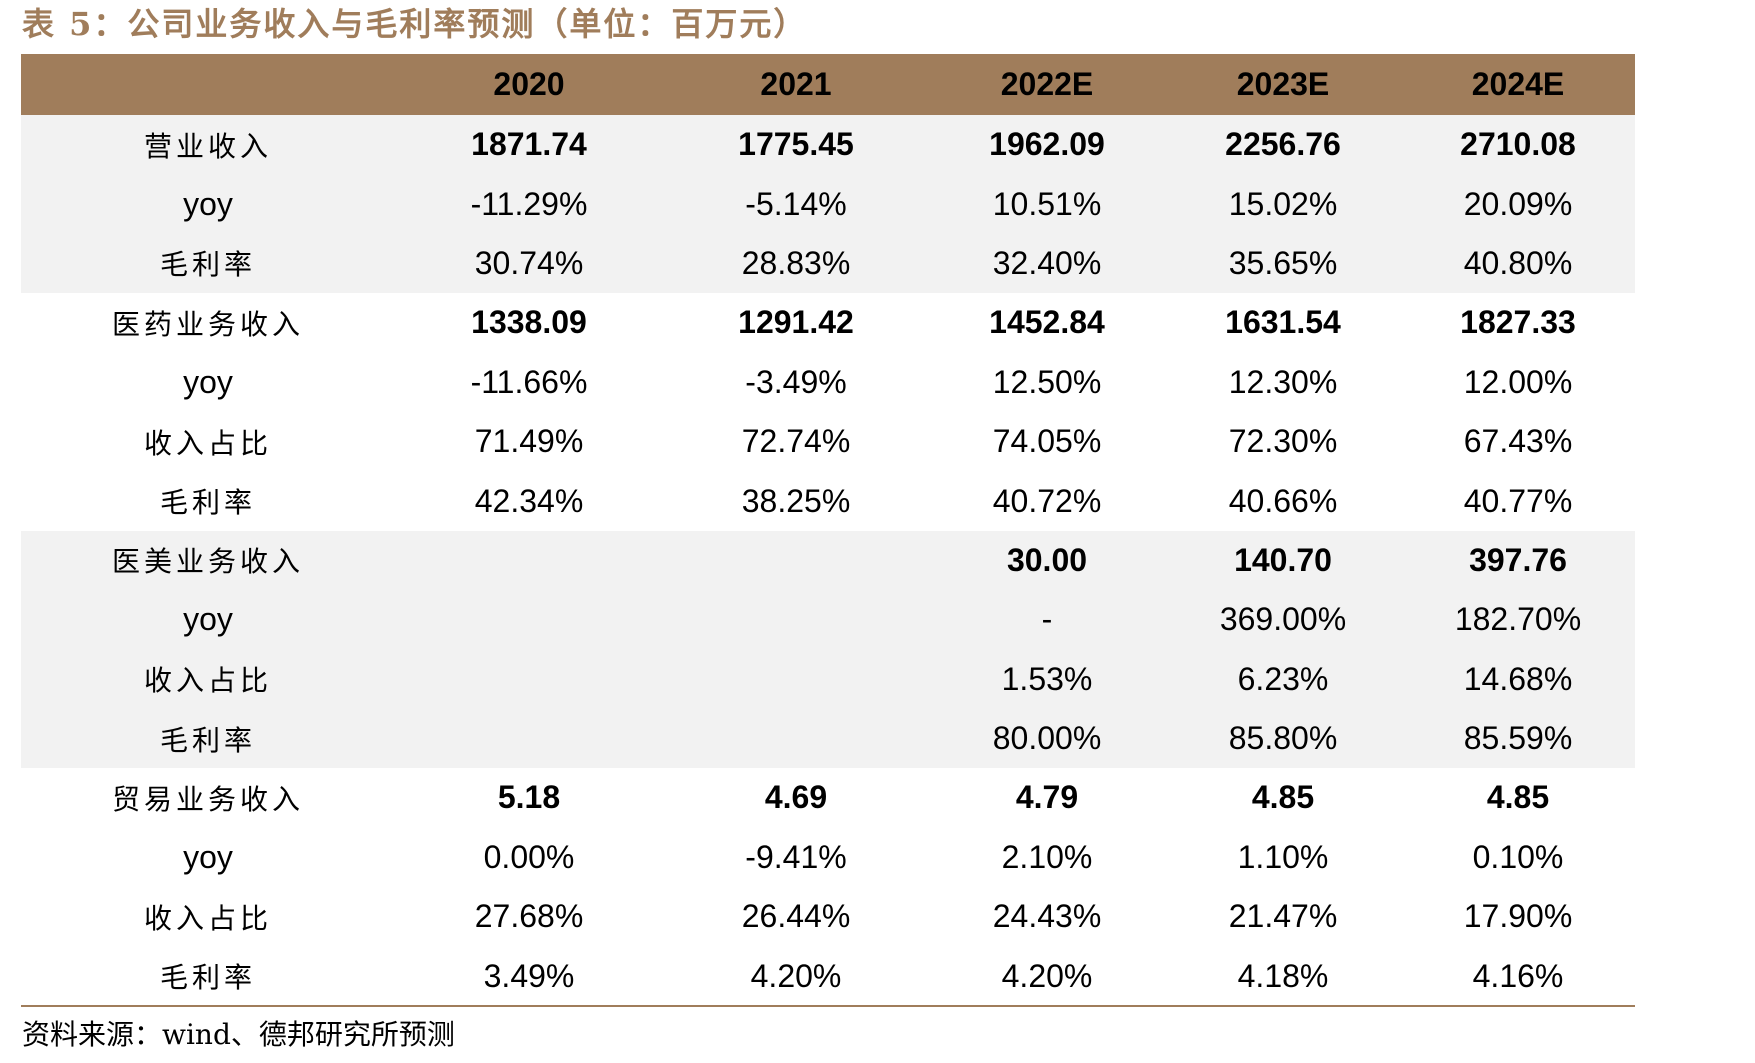  I want to click on table-cell: 20.09%, so click(1518, 203).